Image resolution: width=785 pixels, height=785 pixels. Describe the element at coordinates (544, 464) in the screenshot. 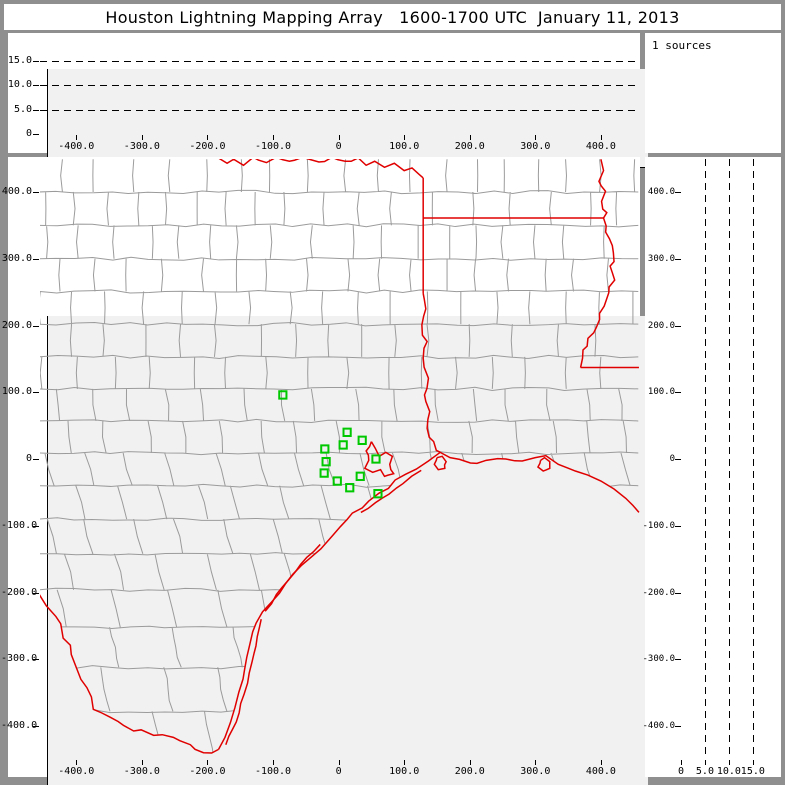

I see `calcasieu-lake-outline` at that location.